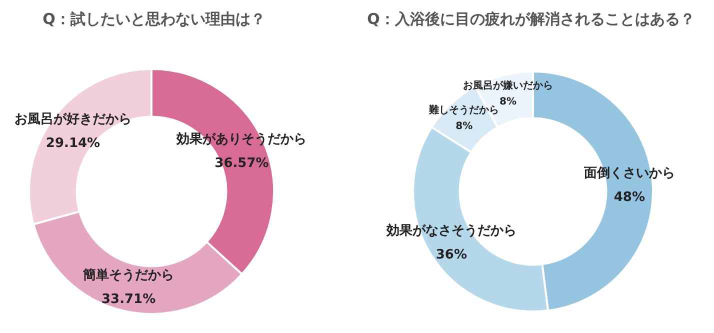 The height and width of the screenshot is (333, 714). What do you see at coordinates (128, 299) in the screenshot?
I see `data-label: 33.71%` at bounding box center [128, 299].